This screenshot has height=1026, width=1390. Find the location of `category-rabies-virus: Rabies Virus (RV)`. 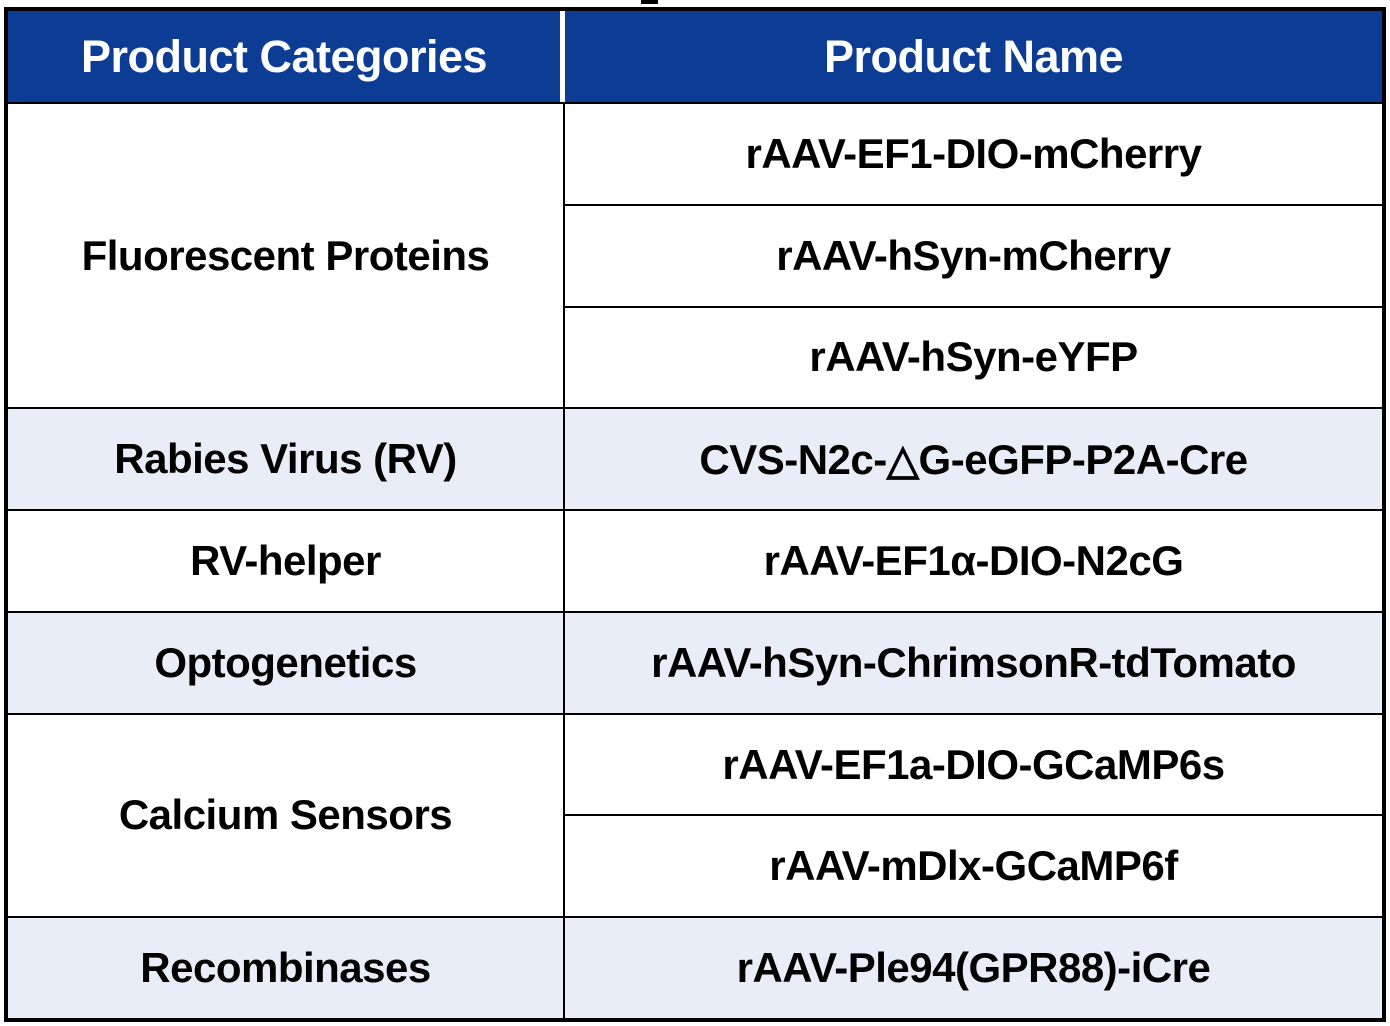

category-rabies-virus: Rabies Virus (RV) is located at coordinates (286, 458).